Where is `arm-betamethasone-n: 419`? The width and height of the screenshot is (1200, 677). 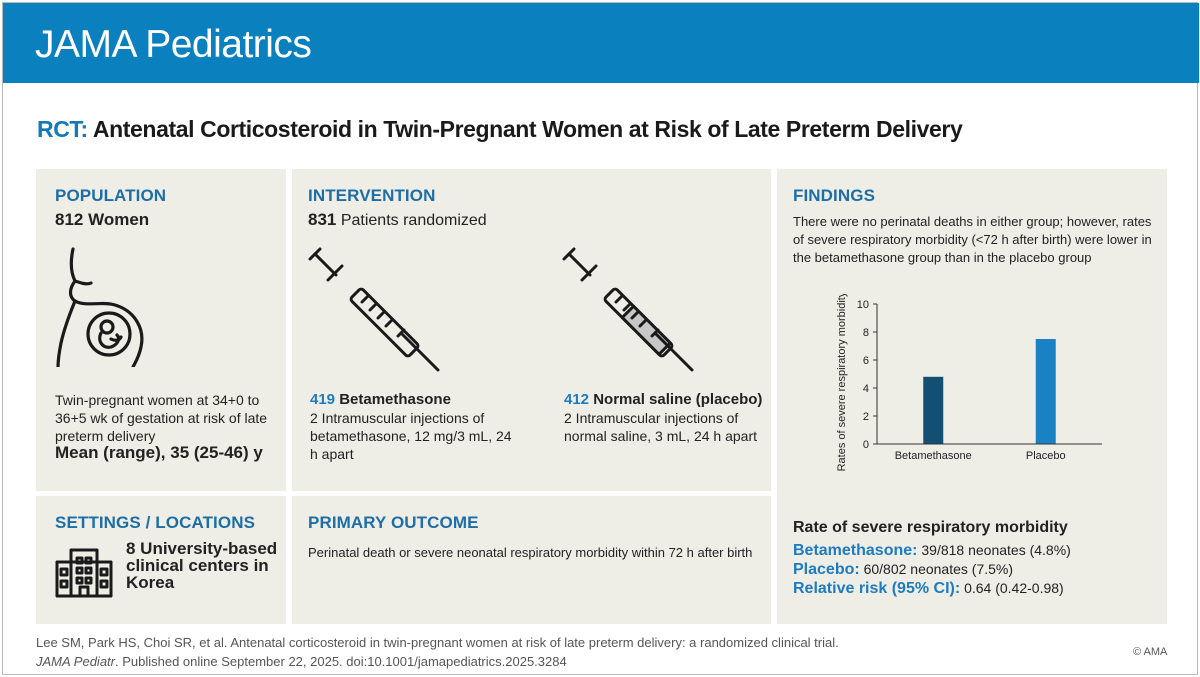 arm-betamethasone-n: 419 is located at coordinates (323, 399).